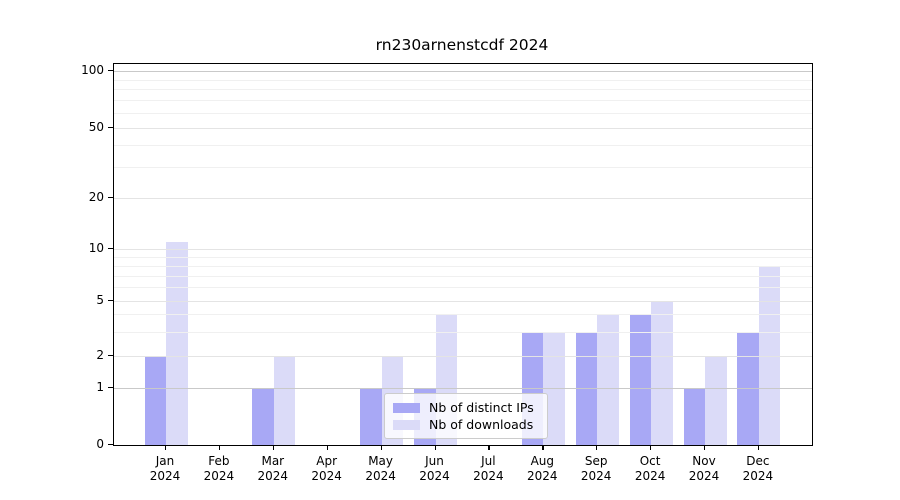 The image size is (900, 500). Describe the element at coordinates (406, 424) in the screenshot. I see `legend-swatch-downloads` at that location.